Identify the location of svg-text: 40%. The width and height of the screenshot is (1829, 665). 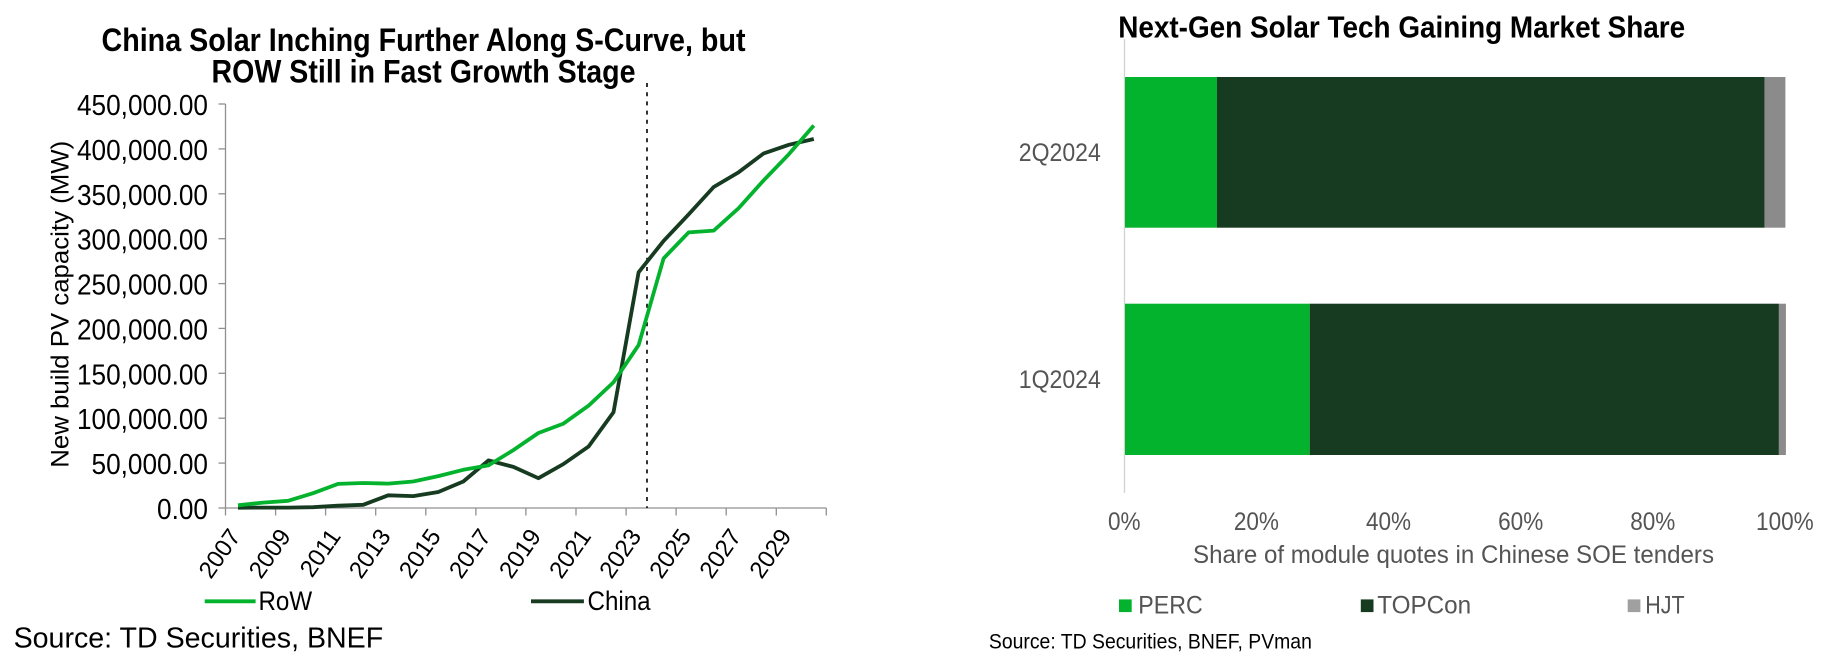
(1388, 522).